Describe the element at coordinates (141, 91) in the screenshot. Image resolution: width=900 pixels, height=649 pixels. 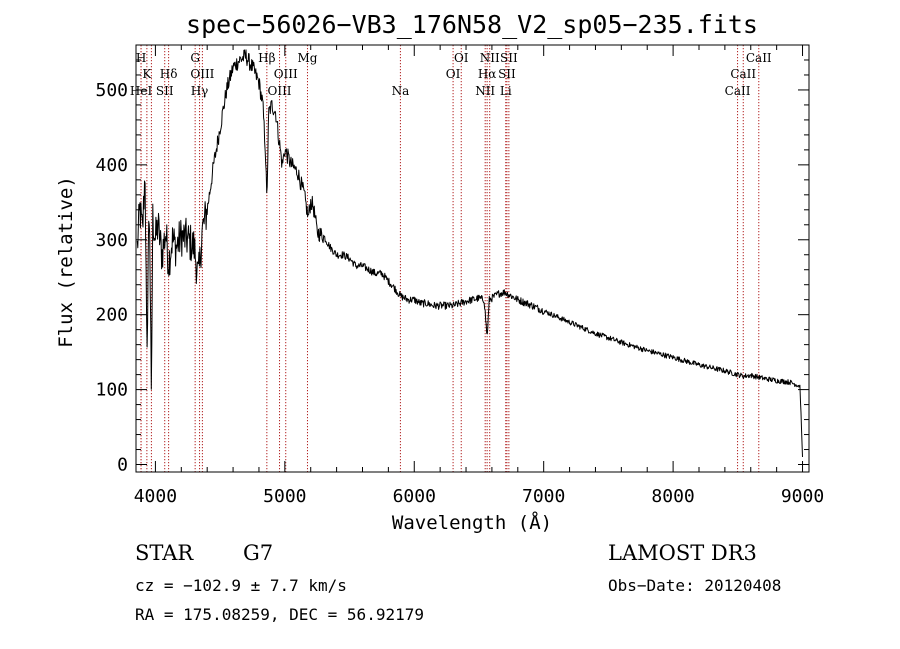
I see `spectral-line-label: HeI` at that location.